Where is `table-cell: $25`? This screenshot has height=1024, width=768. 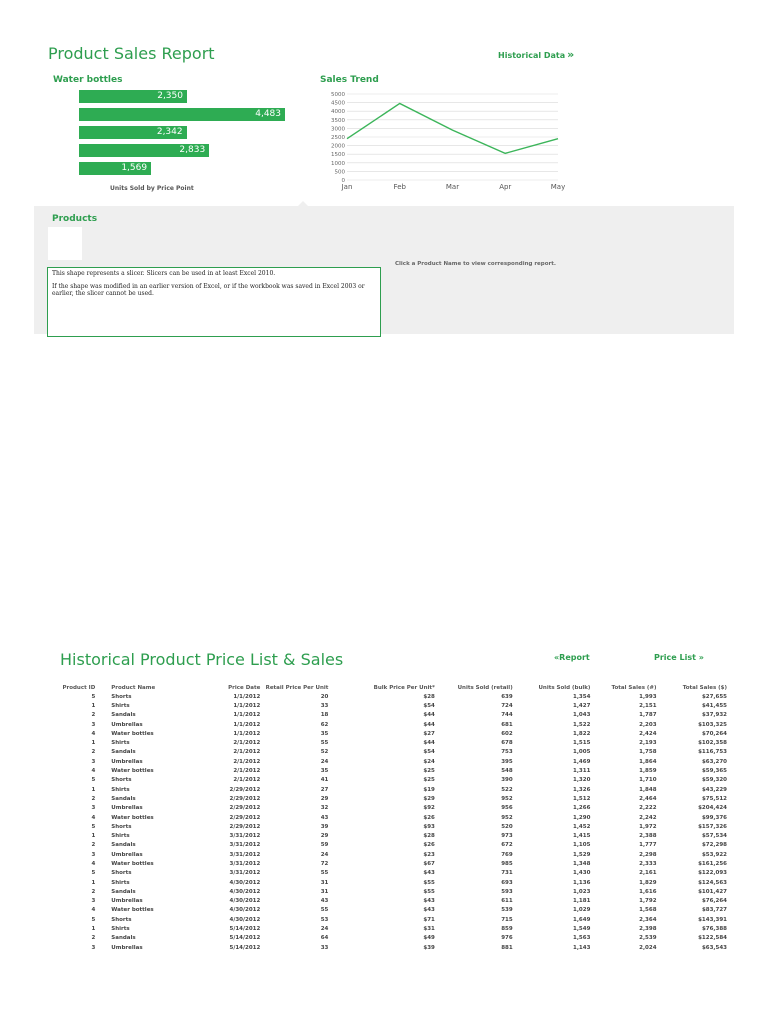 table-cell: $25 is located at coordinates (429, 780).